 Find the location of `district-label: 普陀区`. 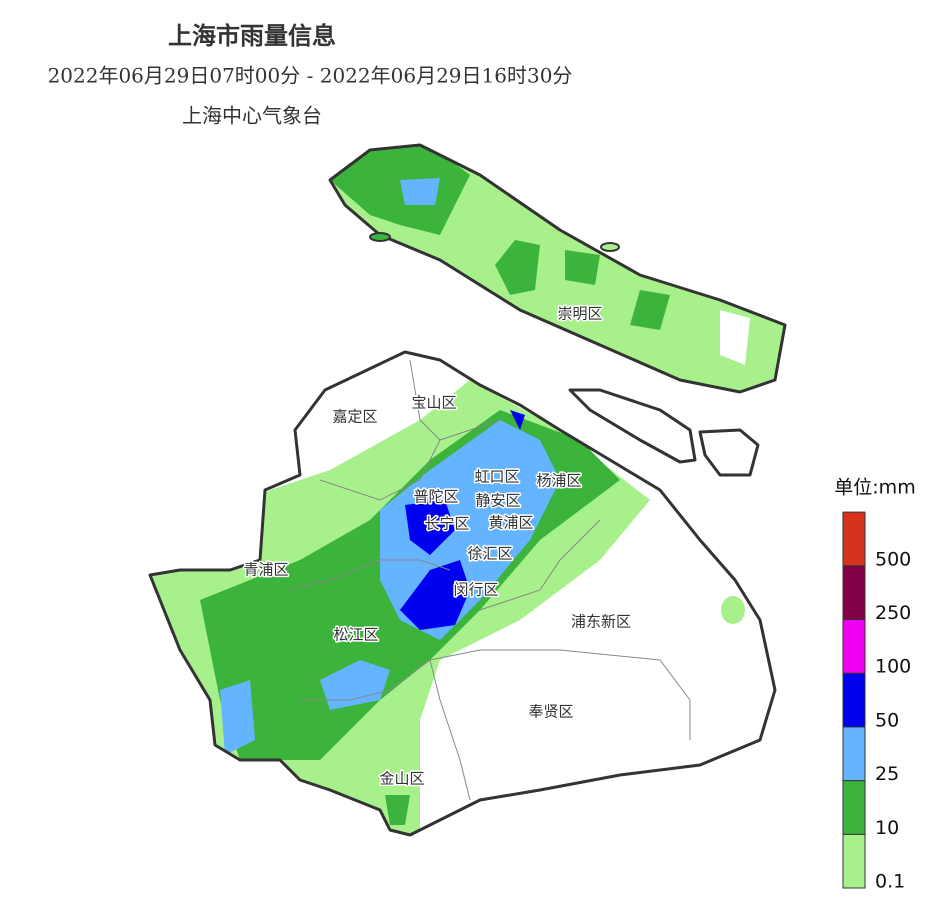

district-label: 普陀区 is located at coordinates (435, 497).